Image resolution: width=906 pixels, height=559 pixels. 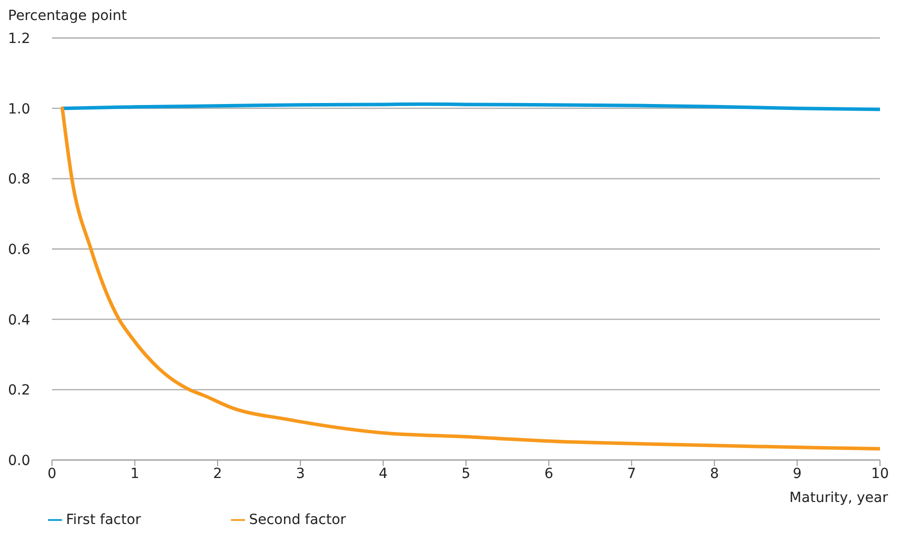 I want to click on x-tick-label: 6, so click(x=549, y=474).